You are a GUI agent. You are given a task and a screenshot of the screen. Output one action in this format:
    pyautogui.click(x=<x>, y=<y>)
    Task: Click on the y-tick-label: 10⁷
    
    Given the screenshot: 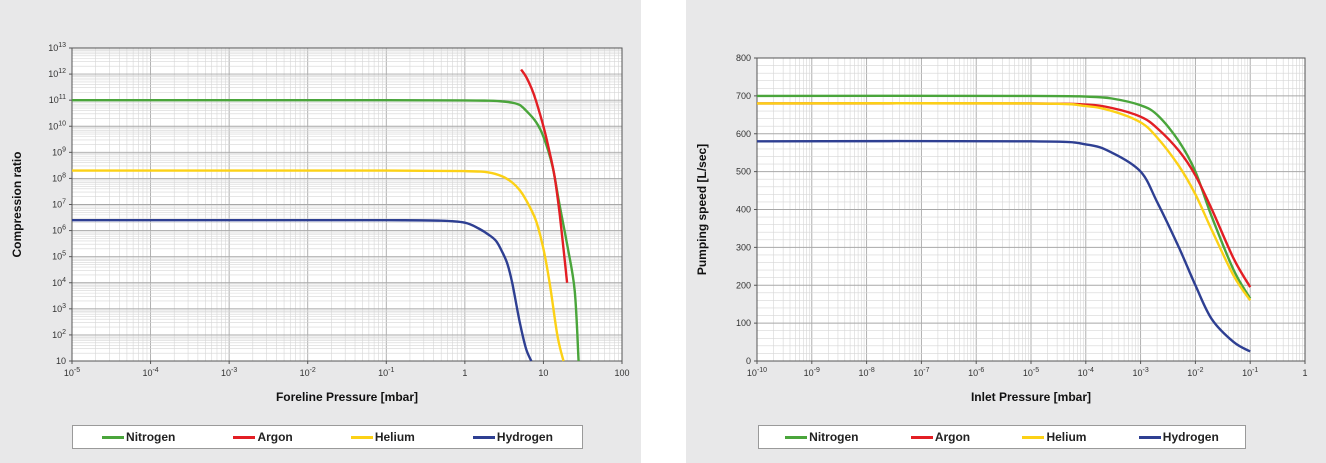 What is the action you would take?
    pyautogui.click(x=59, y=204)
    